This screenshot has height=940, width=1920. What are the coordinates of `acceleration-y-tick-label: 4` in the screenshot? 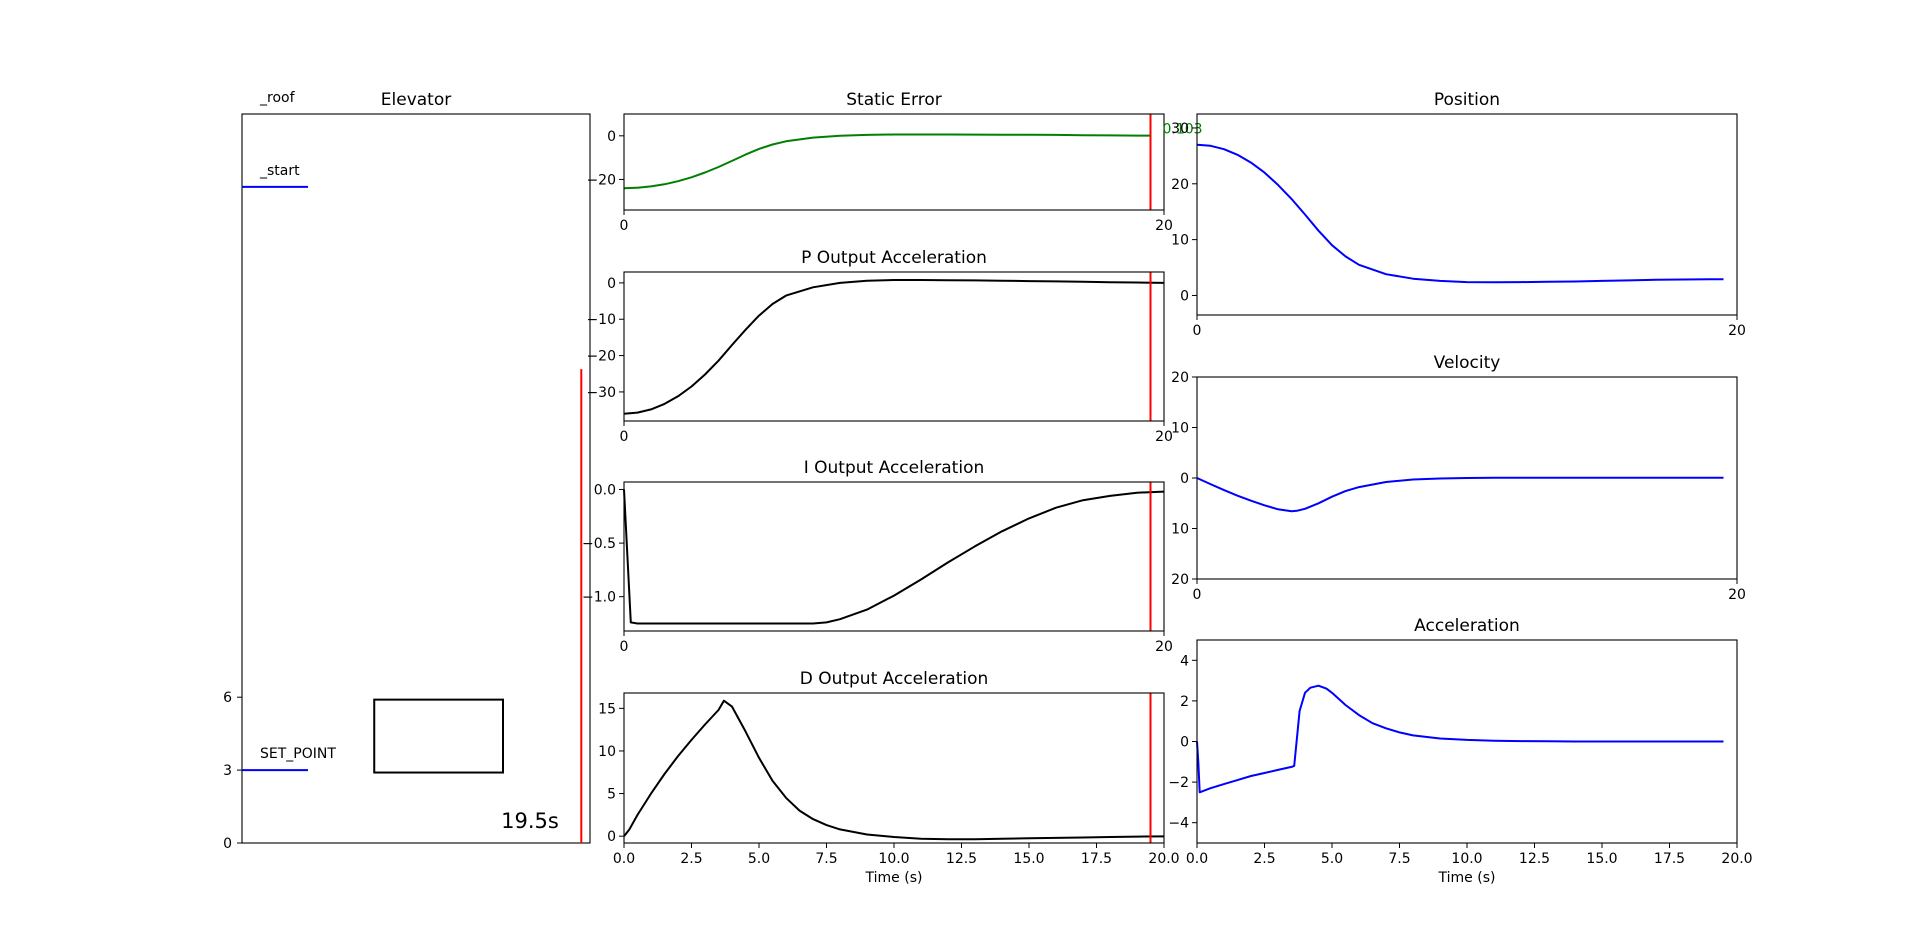 It's located at (1184, 661).